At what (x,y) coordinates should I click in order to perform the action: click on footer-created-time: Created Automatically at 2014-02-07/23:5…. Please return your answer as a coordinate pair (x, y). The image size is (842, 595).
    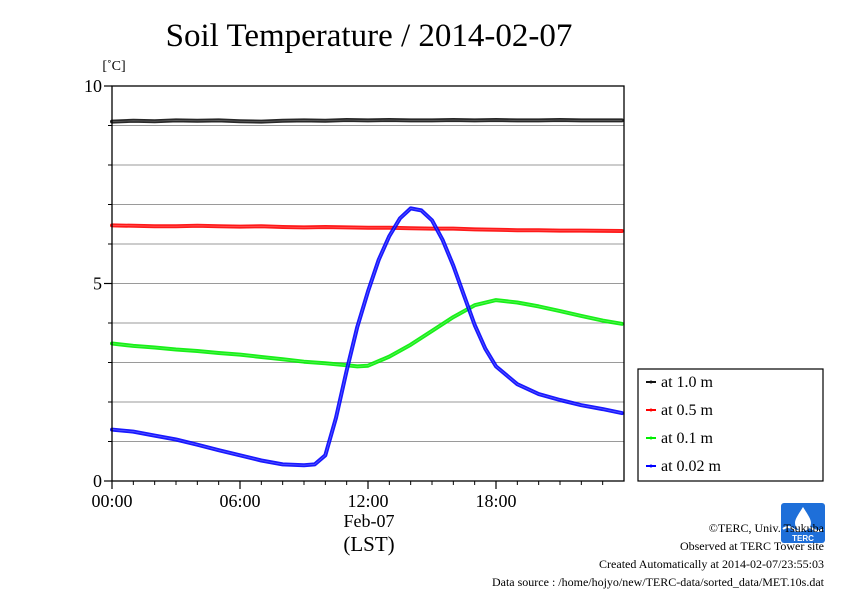
    Looking at the image, I should click on (711, 564).